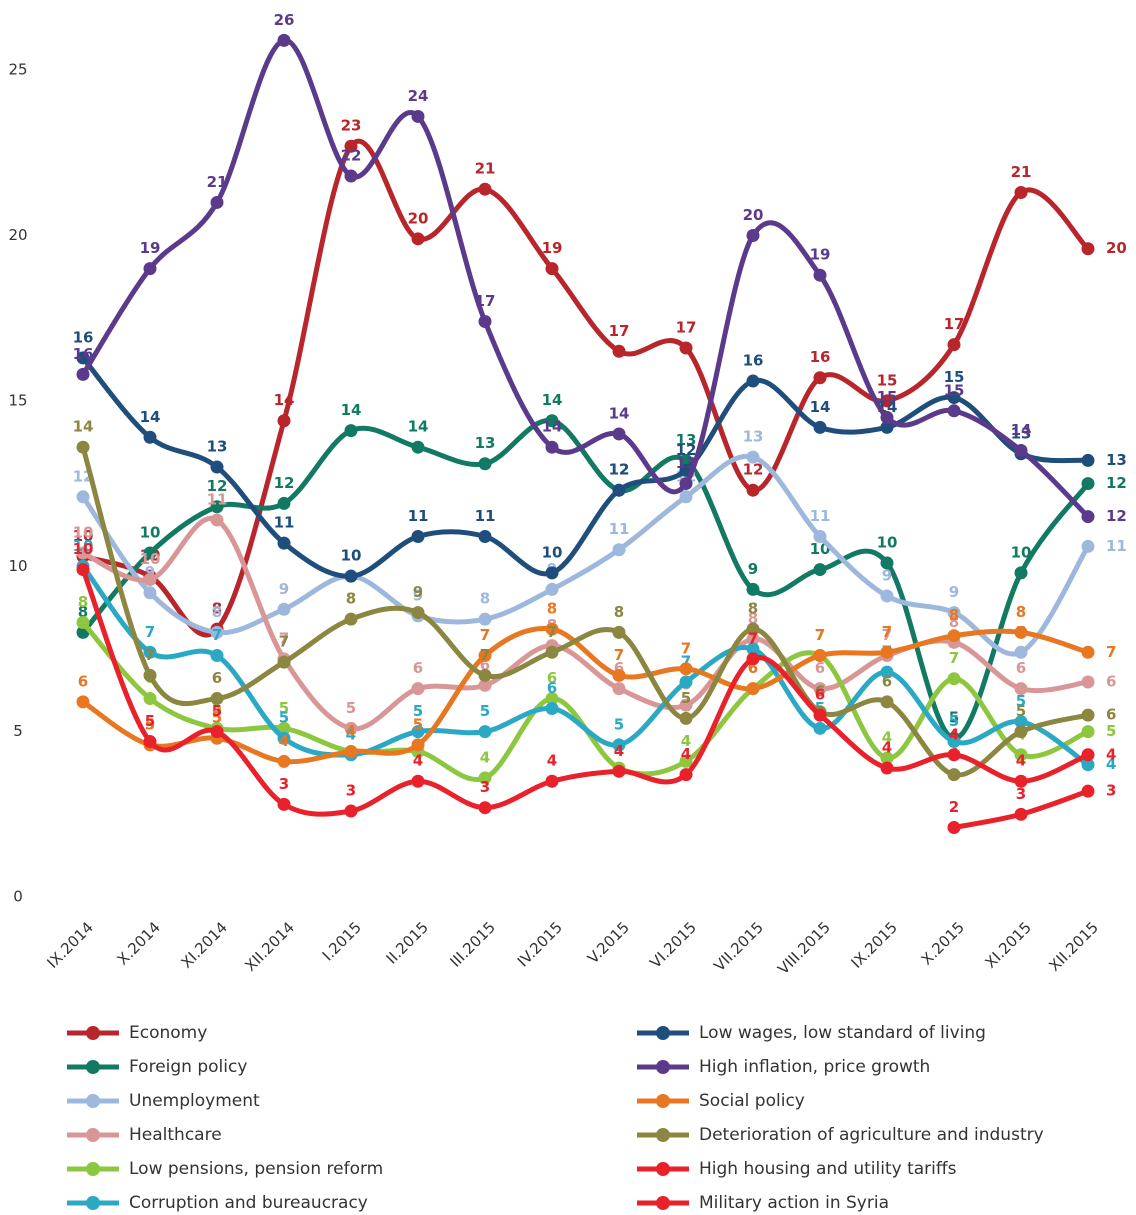  Describe the element at coordinates (93, 1101) in the screenshot. I see `legend-marker` at that location.